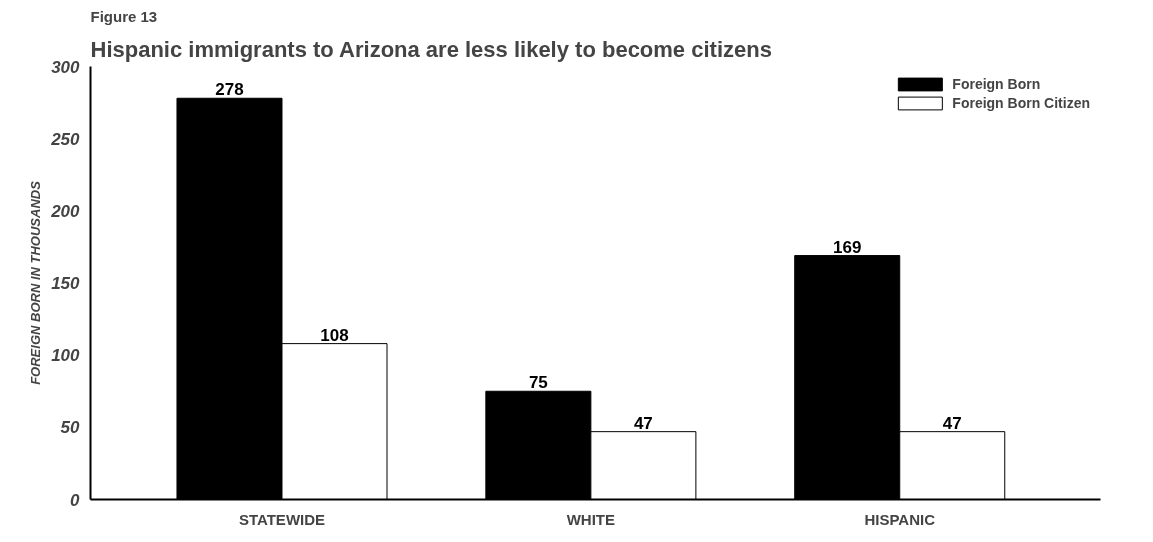 Image resolution: width=1153 pixels, height=542 pixels. Describe the element at coordinates (996, 84) in the screenshot. I see `legend-label: Foreign Born` at that location.